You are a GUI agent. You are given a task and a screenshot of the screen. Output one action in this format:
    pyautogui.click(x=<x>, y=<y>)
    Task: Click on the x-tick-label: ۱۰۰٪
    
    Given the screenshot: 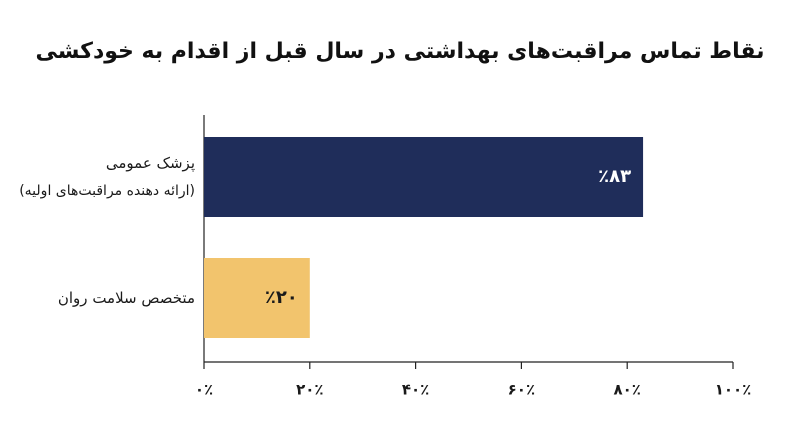 What is the action you would take?
    pyautogui.click(x=733, y=390)
    